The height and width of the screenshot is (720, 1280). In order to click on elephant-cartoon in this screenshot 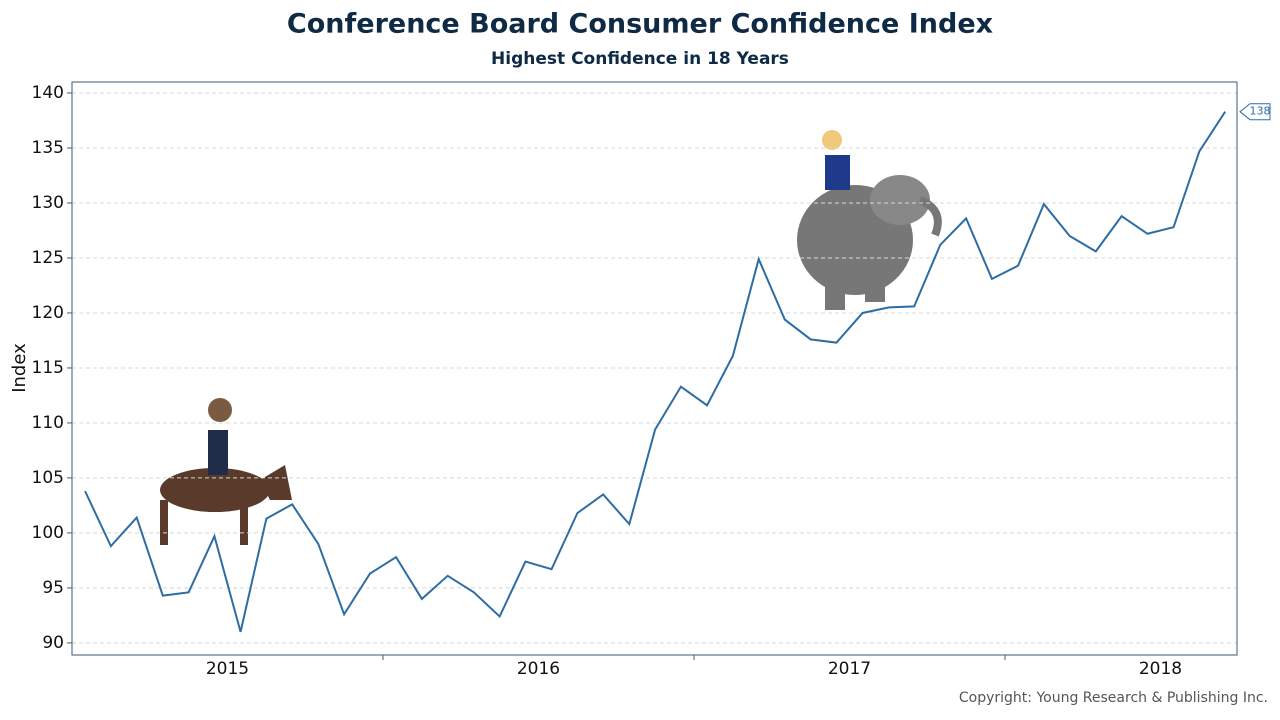, I will do `click(869, 220)`.